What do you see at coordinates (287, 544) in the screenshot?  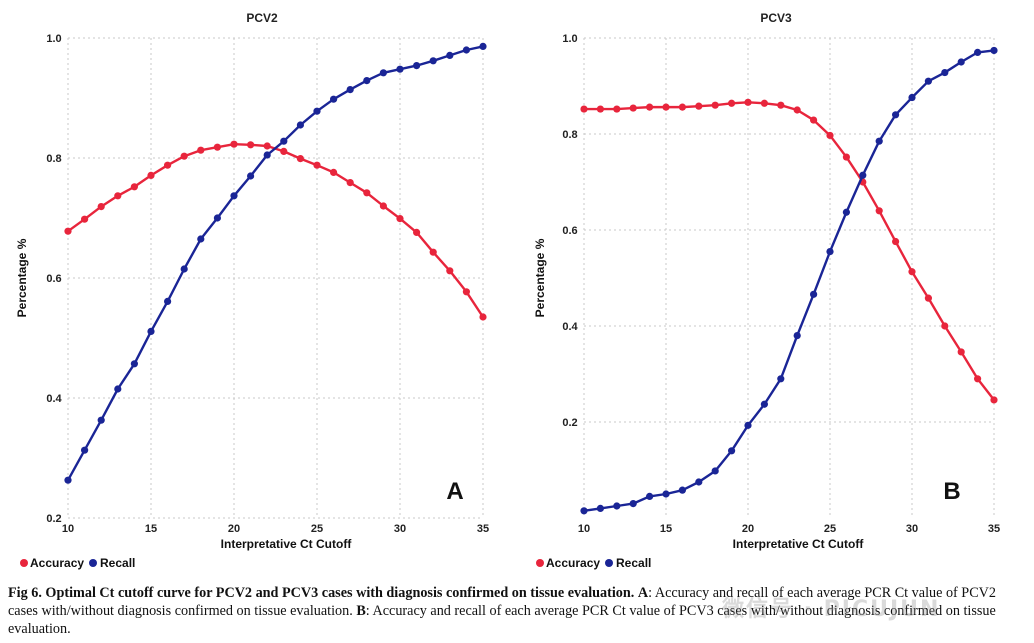 I see `panel-a-xlabel: Interpretative Ct Cutoff` at bounding box center [287, 544].